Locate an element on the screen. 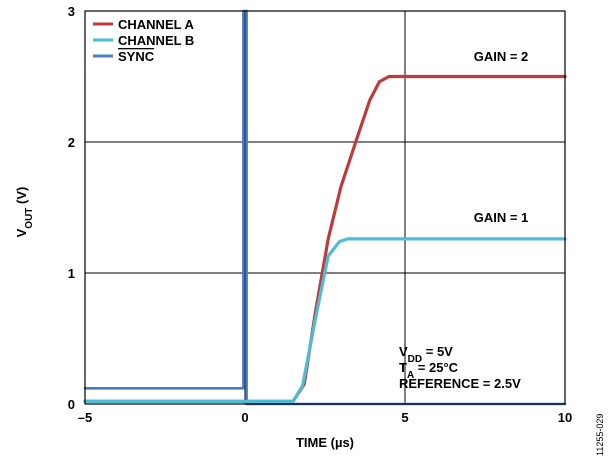  gain-annotation: GAIN = 1 is located at coordinates (501, 217).